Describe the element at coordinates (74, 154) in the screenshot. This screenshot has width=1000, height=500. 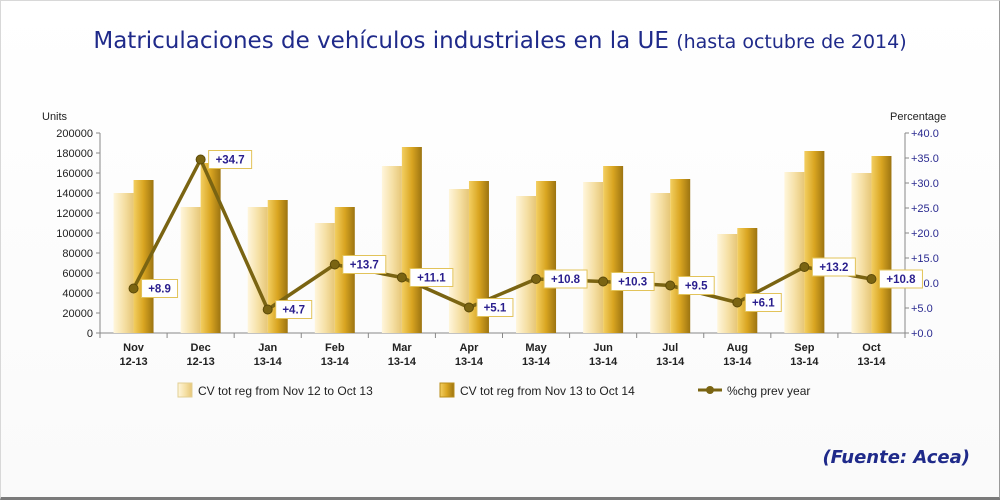
I see `y-left-tick-label: 180000` at that location.